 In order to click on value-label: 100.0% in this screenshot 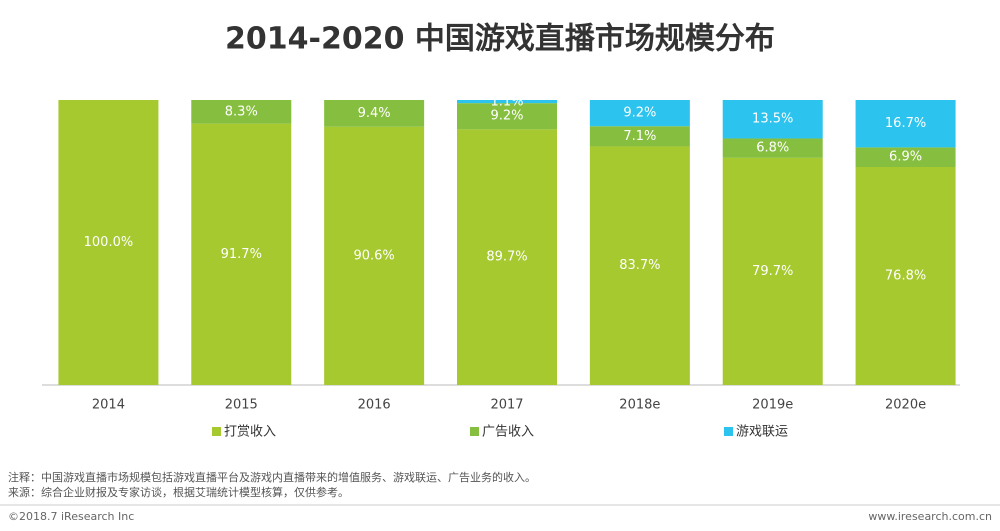, I will do `click(109, 242)`.